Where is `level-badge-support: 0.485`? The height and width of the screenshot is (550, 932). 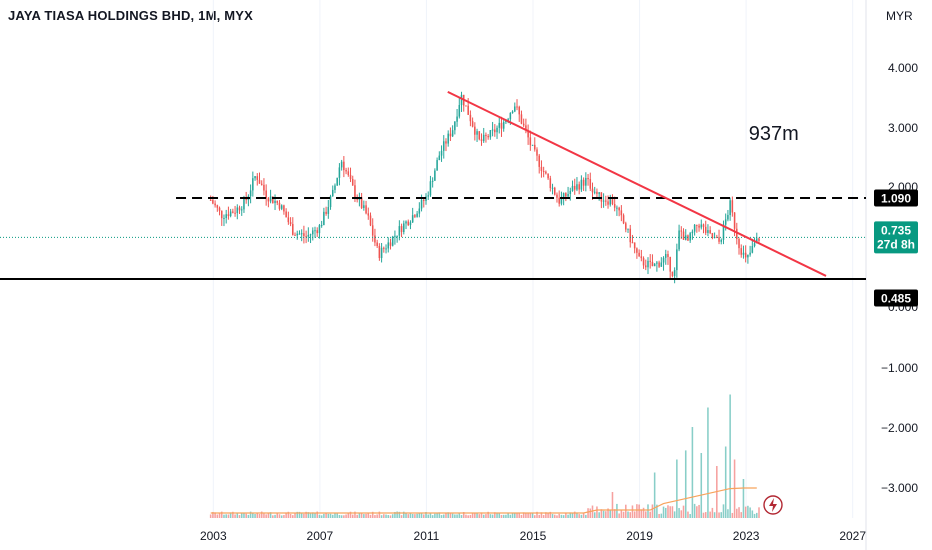 level-badge-support: 0.485 is located at coordinates (896, 298).